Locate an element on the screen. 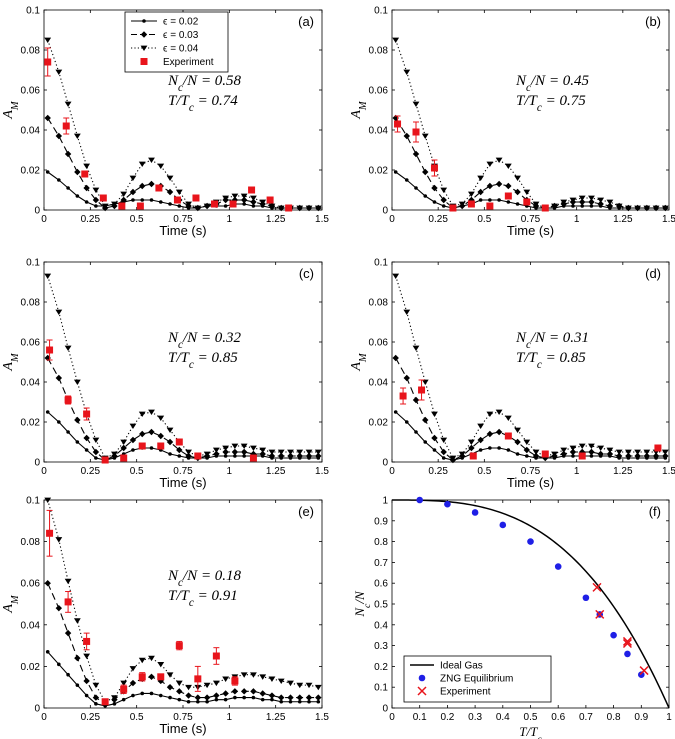 Image resolution: width=675 pixels, height=739 pixels. annotation-text: T/Tc = 0.85 is located at coordinates (203, 360).